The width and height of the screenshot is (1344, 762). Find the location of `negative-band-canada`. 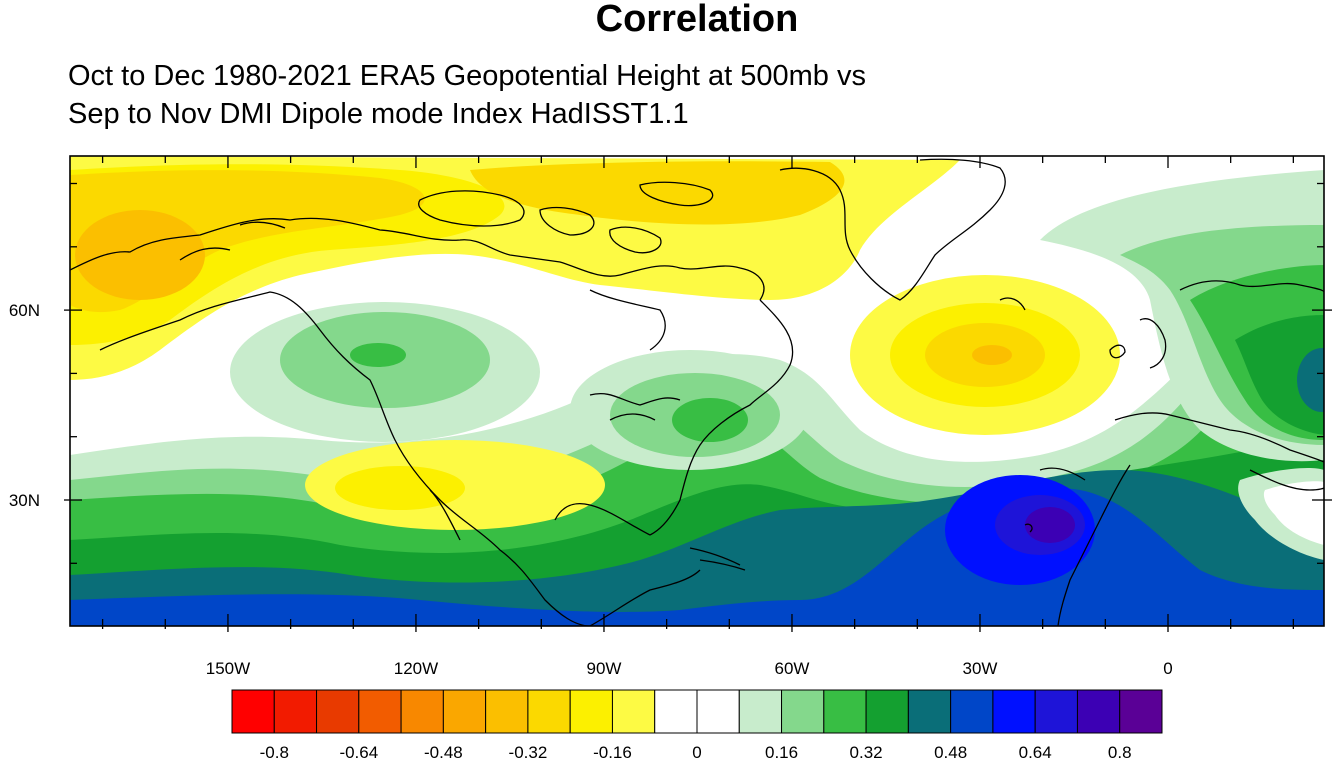

negative-band-canada is located at coordinates (657, 193).